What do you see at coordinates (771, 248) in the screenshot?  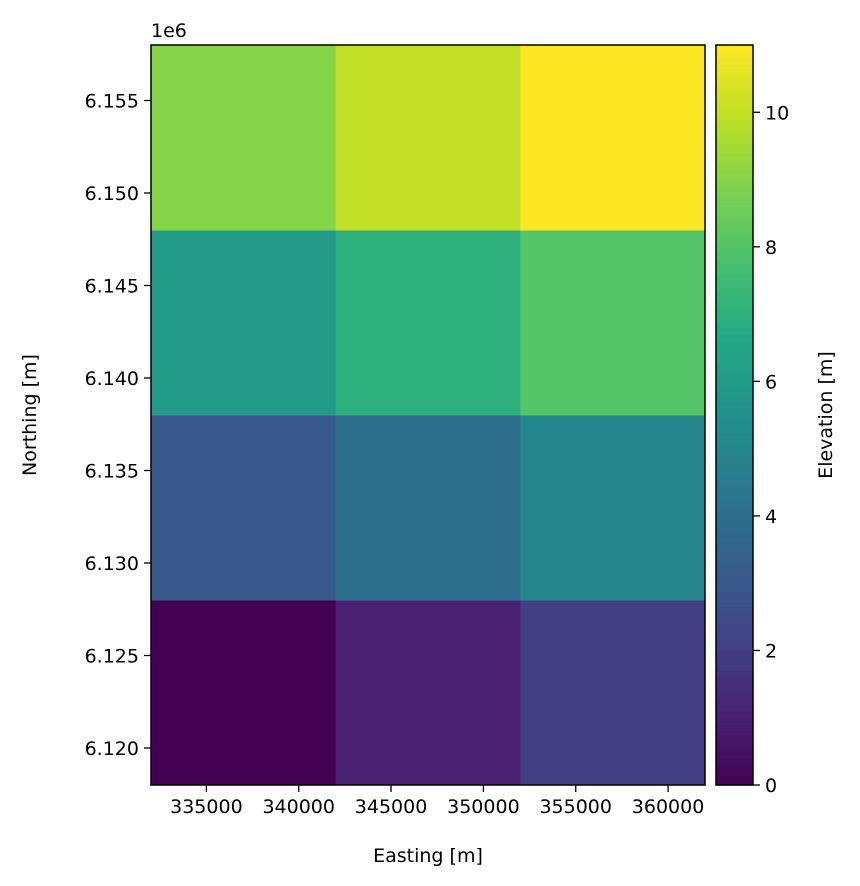 I see `colorbar-tick-label: 8` at bounding box center [771, 248].